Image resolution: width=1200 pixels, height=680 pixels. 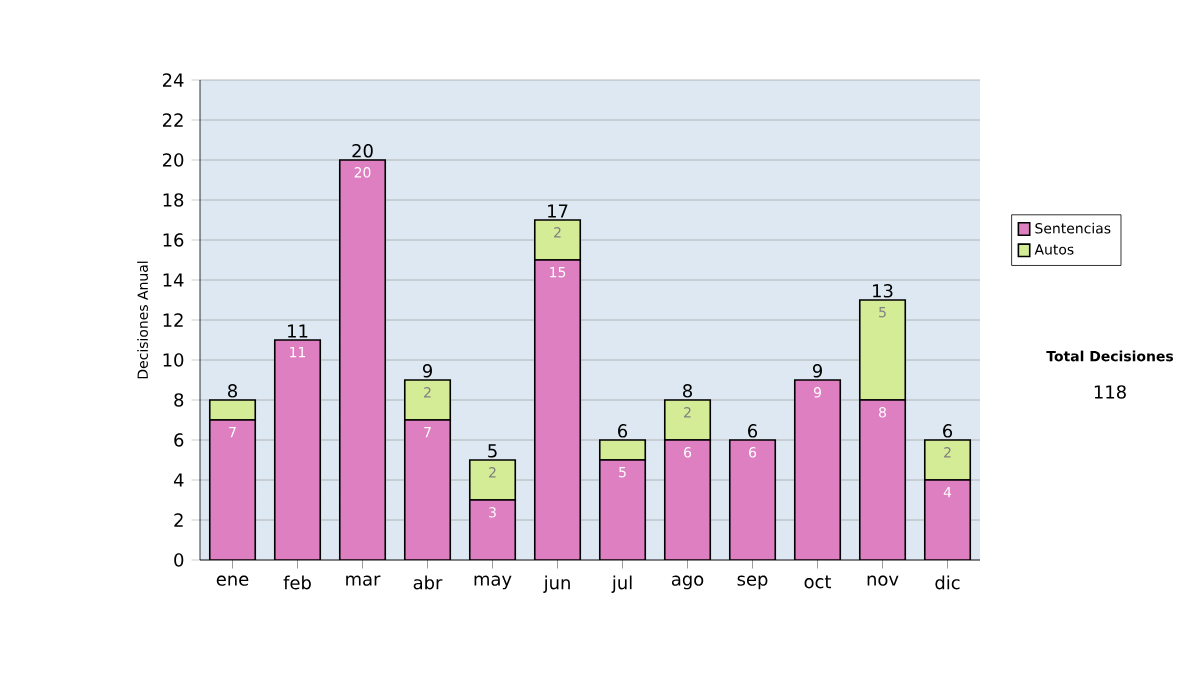 I want to click on x-tick-label: dic, so click(x=947, y=582).